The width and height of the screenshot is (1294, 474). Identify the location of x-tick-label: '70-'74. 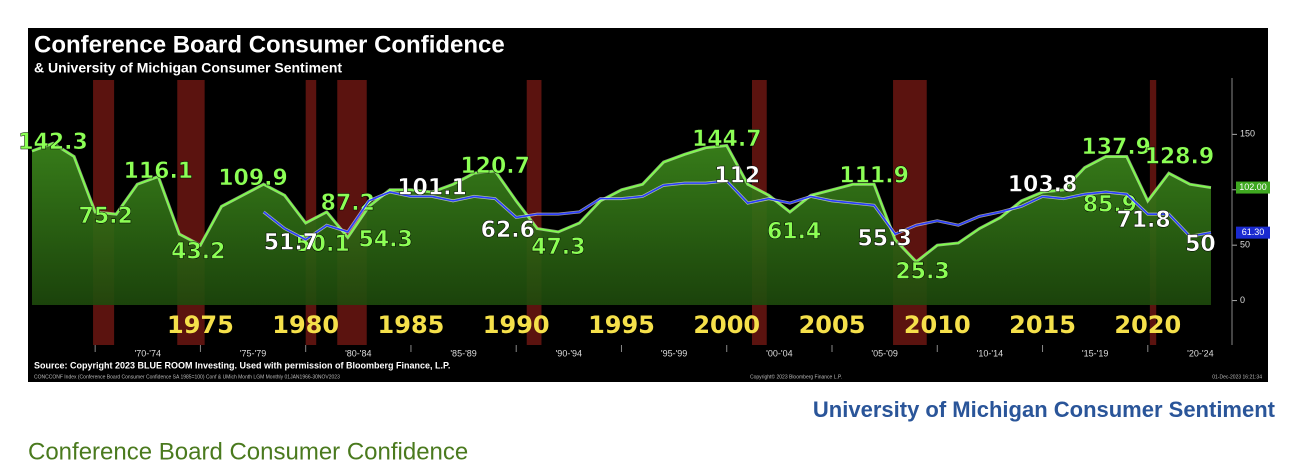
(148, 353).